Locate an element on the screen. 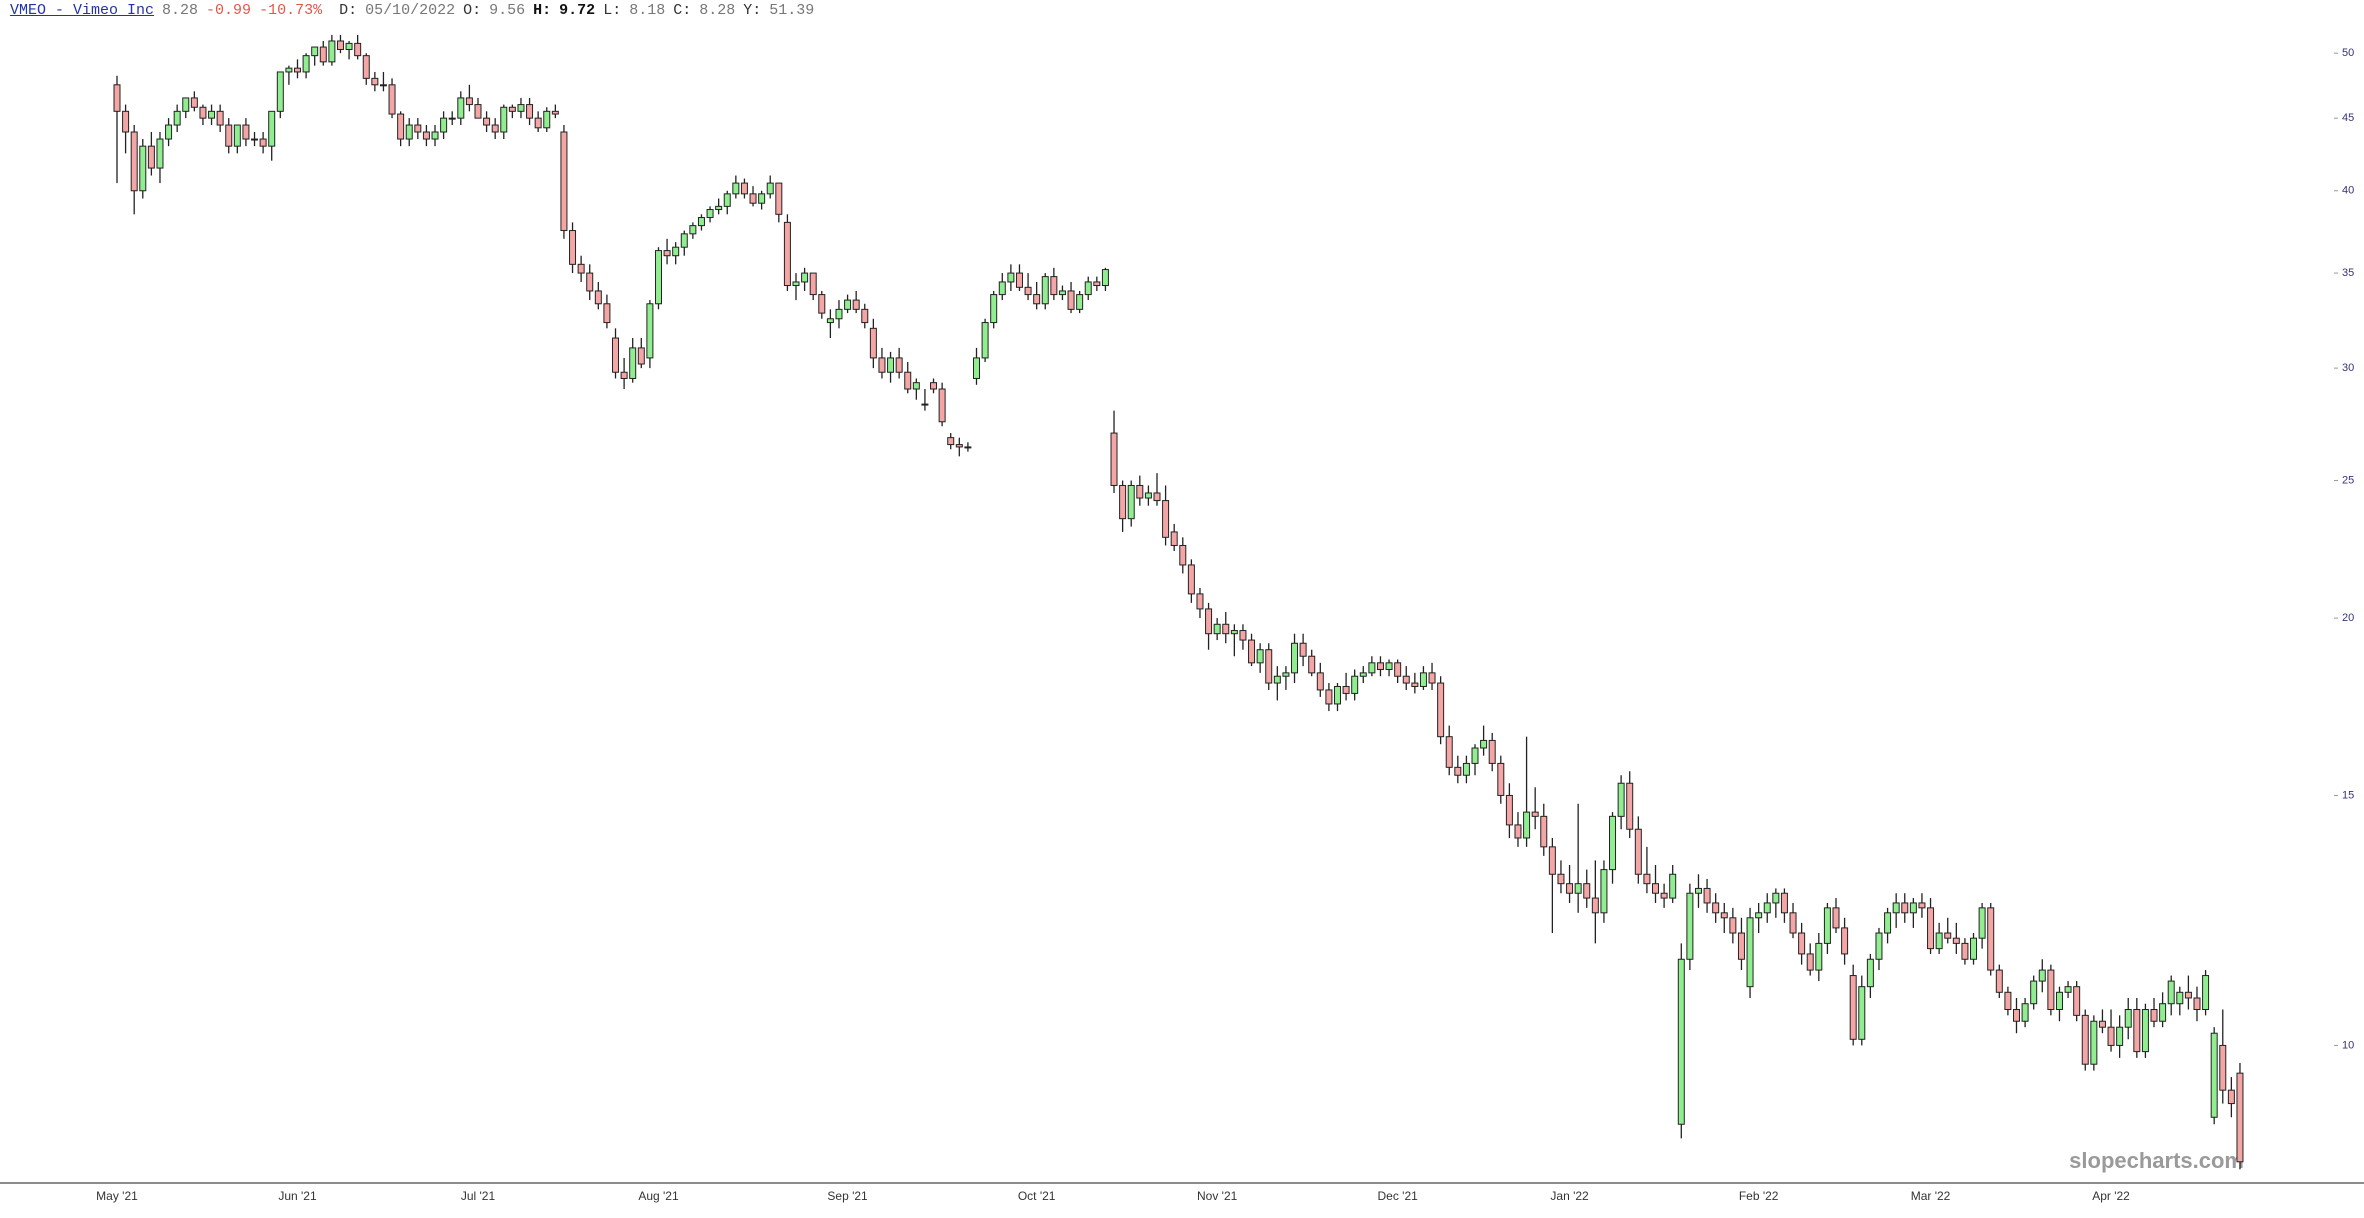  watermark: slopecharts.com is located at coordinates (2156, 1160).